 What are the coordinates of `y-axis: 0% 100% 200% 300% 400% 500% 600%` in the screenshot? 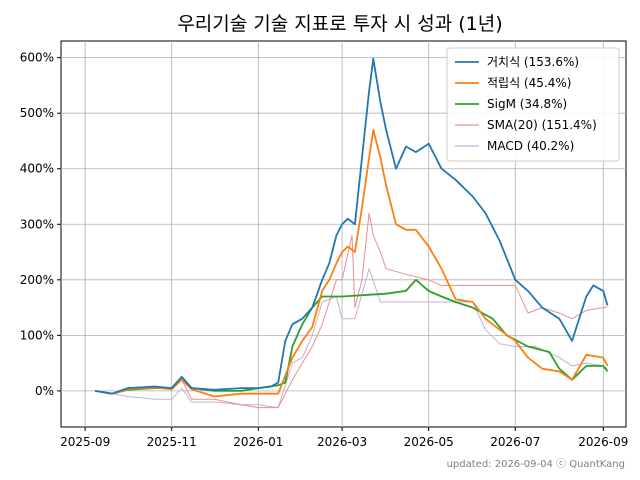 It's located at (40, 224).